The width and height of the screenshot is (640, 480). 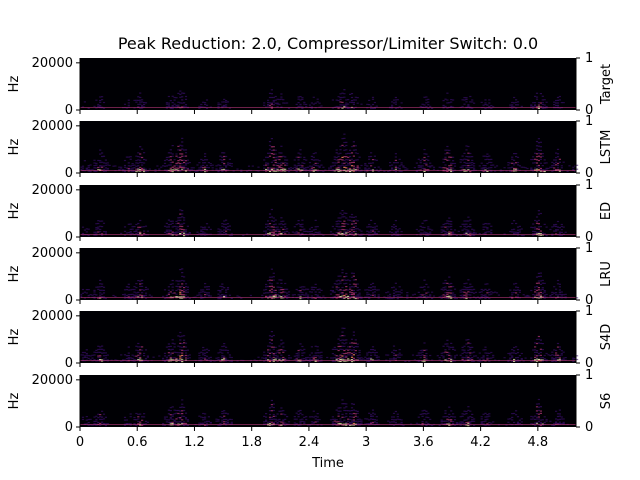 I want to click on x-axis: 0 0.6 1.2 1.8 2.4 3 3.6 4.2 4.8, so click(x=312, y=442).